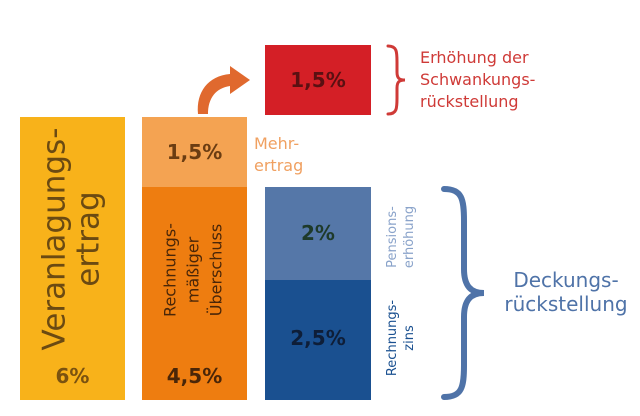 The image size is (640, 416). I want to click on schwankung-value: 1,5%, so click(318, 80).